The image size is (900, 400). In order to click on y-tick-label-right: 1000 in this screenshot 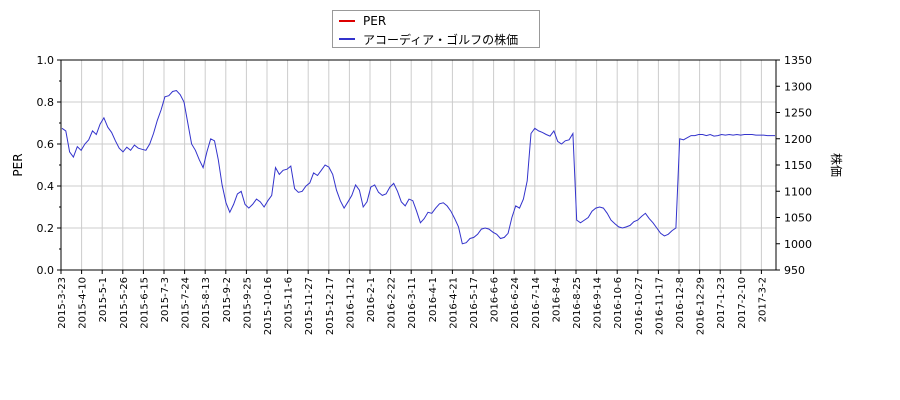, I will do `click(798, 244)`.